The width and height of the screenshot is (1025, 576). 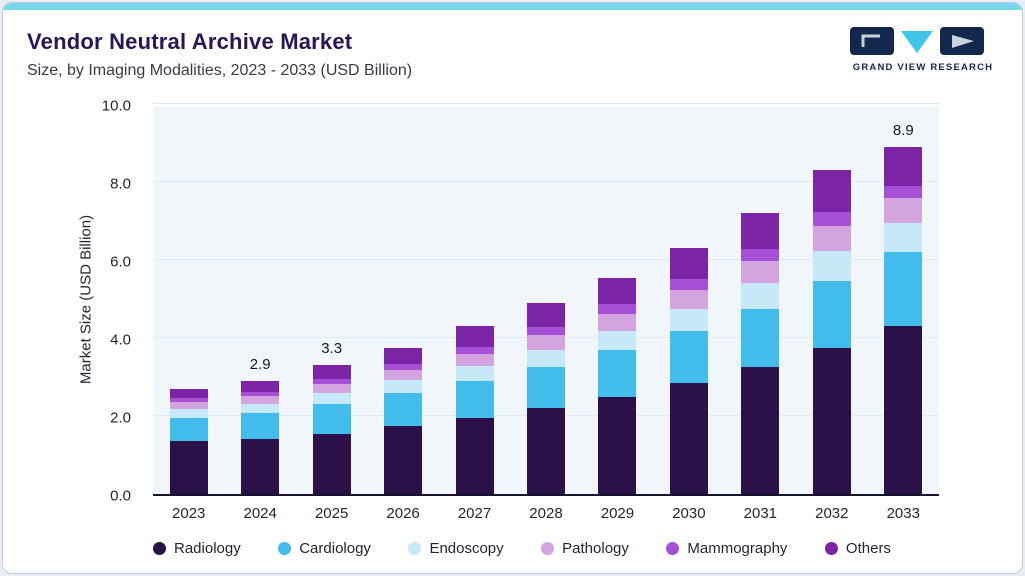 I want to click on segment-pathology-2025, so click(x=331, y=389).